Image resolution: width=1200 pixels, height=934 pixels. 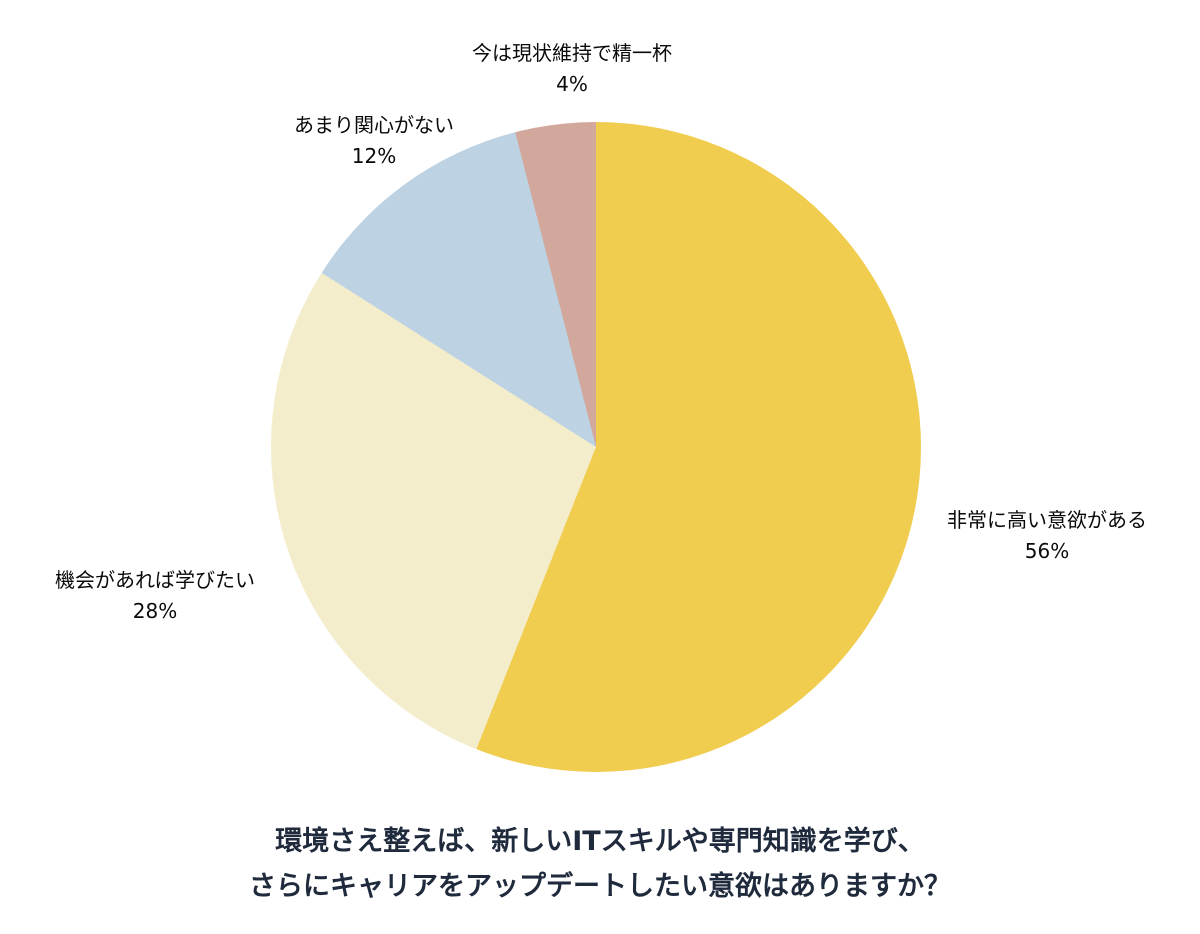 What do you see at coordinates (155, 611) in the screenshot?
I see `slice-label-percent: 28%` at bounding box center [155, 611].